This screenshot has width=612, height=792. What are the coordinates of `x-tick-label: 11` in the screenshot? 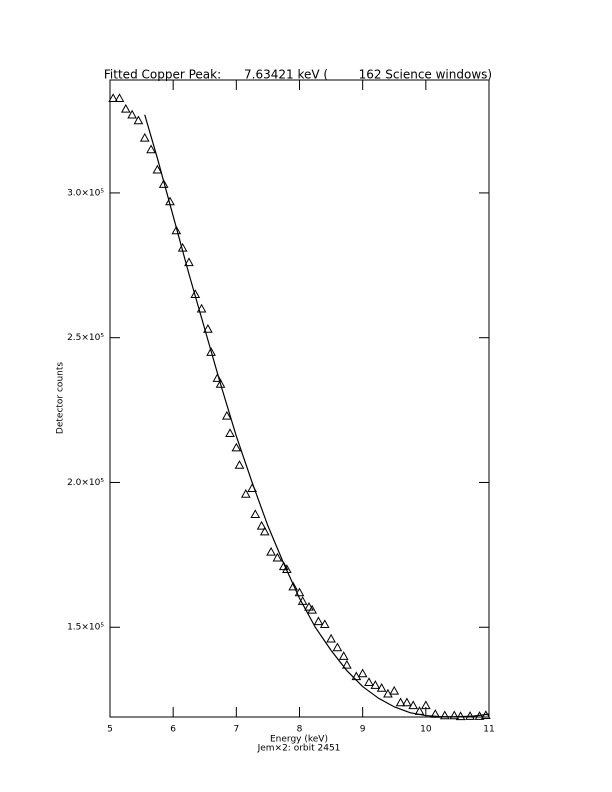 It's located at (488, 730).